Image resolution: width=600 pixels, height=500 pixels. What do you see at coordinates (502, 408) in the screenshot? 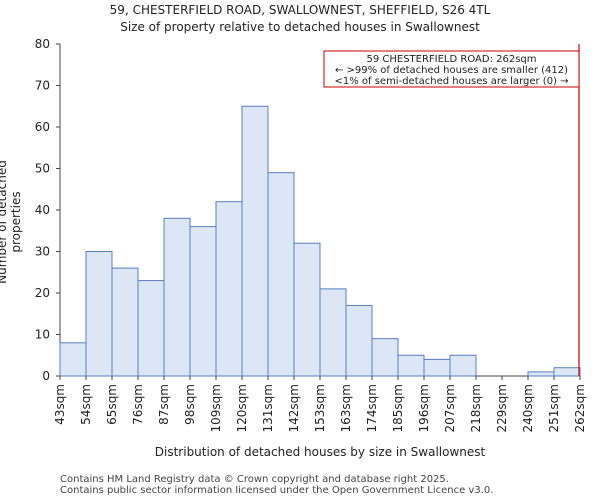
I see `x-tick-label: 229sqm` at bounding box center [502, 408].